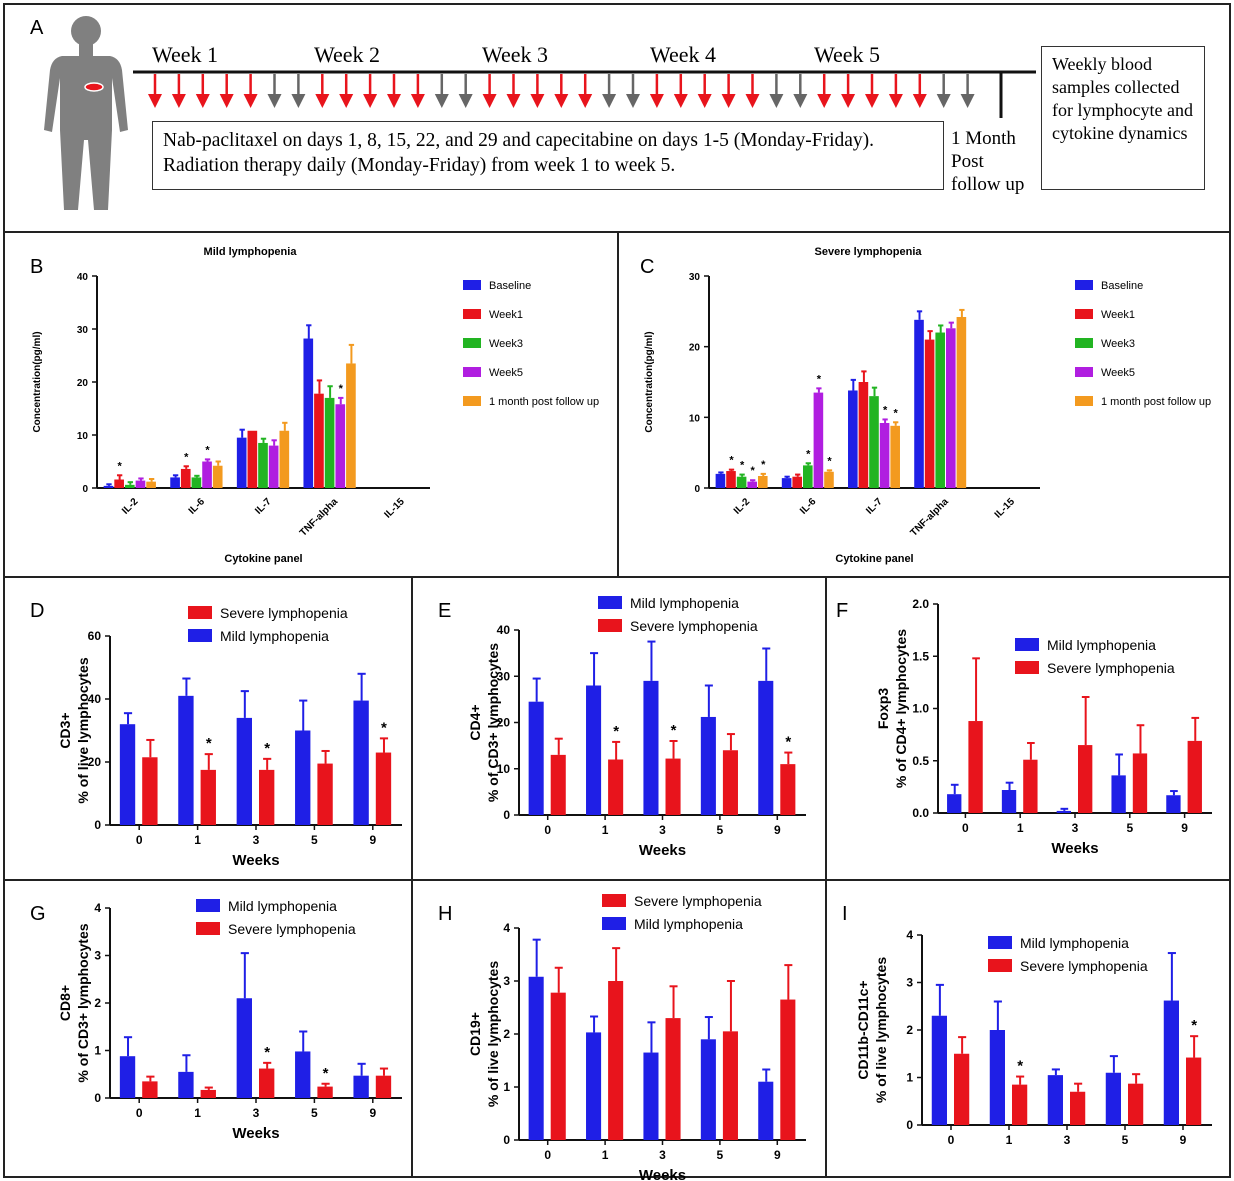  Describe the element at coordinates (1118, 315) in the screenshot. I see `legend-label: Week1` at that location.